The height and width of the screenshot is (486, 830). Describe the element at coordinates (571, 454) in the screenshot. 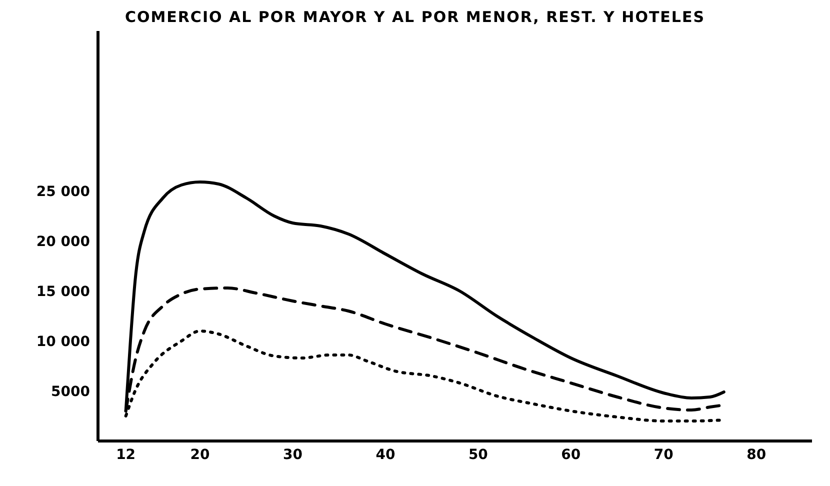

I see `x-tick-label: 60` at that location.